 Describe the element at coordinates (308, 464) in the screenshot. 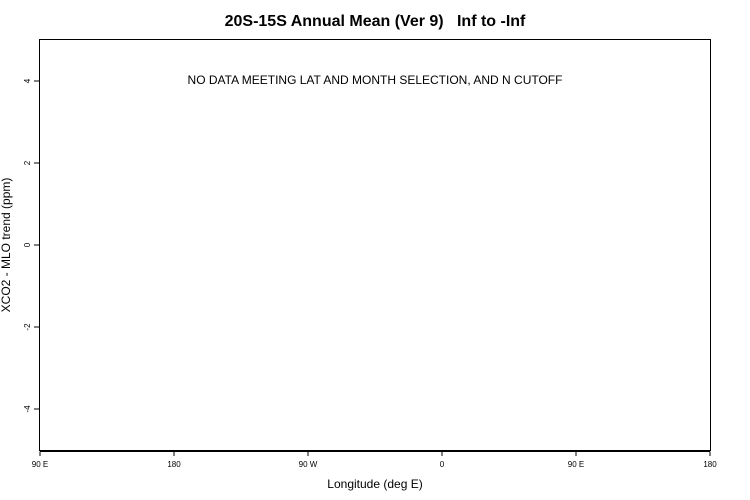

I see `x-tick-label: 90 W` at that location.